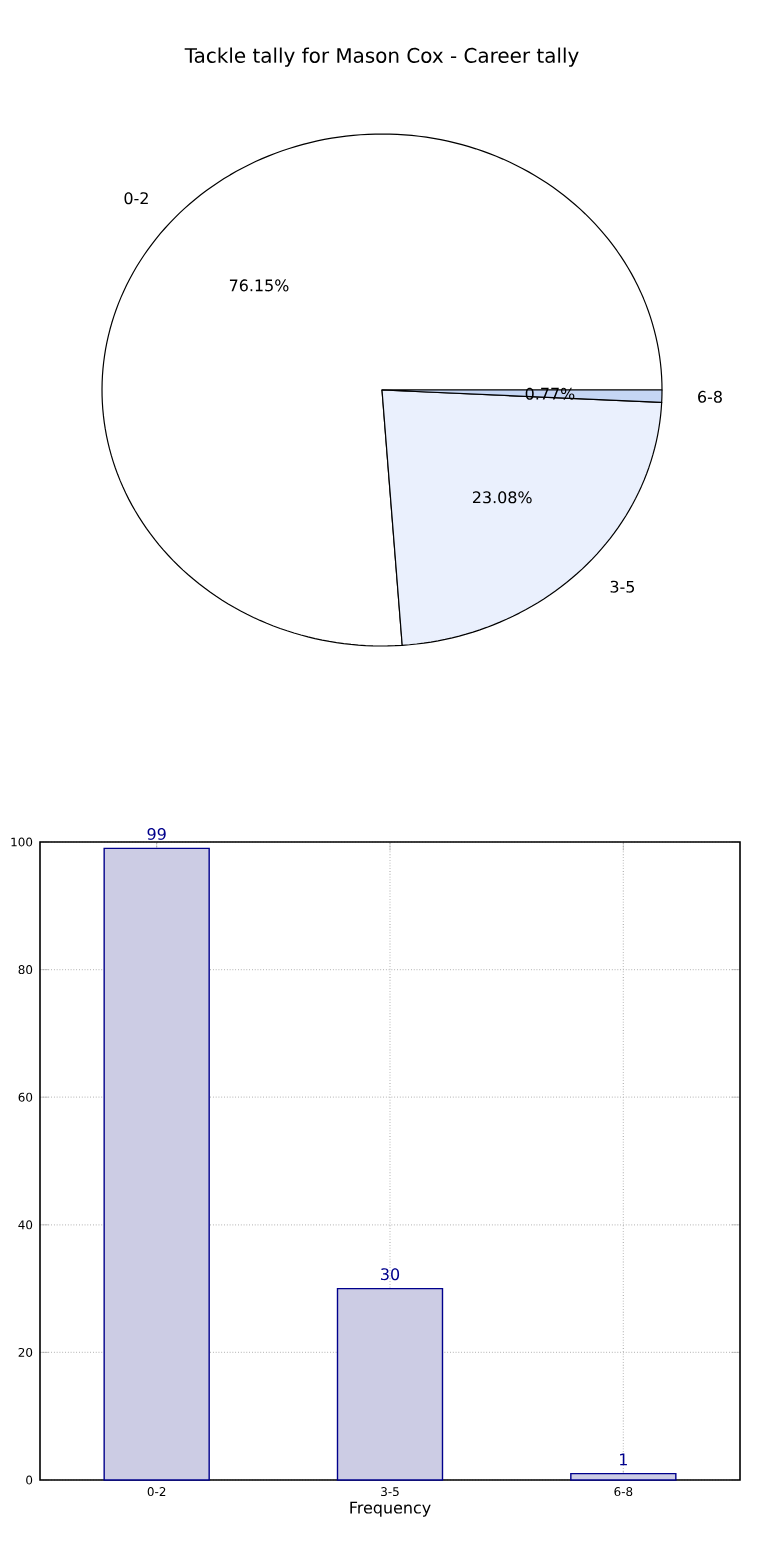 The width and height of the screenshot is (780, 1560). Describe the element at coordinates (381, 57) in the screenshot. I see `chart-title: Tackle tally for Mason Cox - Career tally` at that location.